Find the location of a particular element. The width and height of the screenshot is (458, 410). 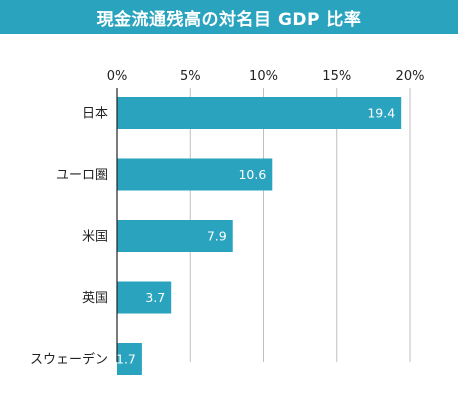

category-label: スウェーデン is located at coordinates (69, 360).